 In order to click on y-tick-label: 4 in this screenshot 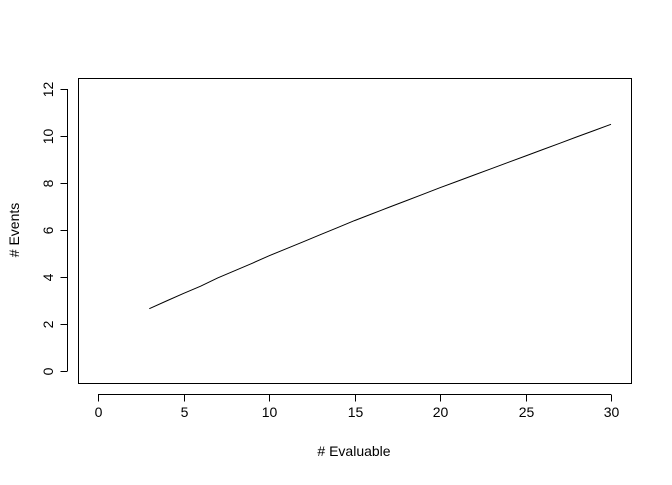, I will do `click(48, 277)`.